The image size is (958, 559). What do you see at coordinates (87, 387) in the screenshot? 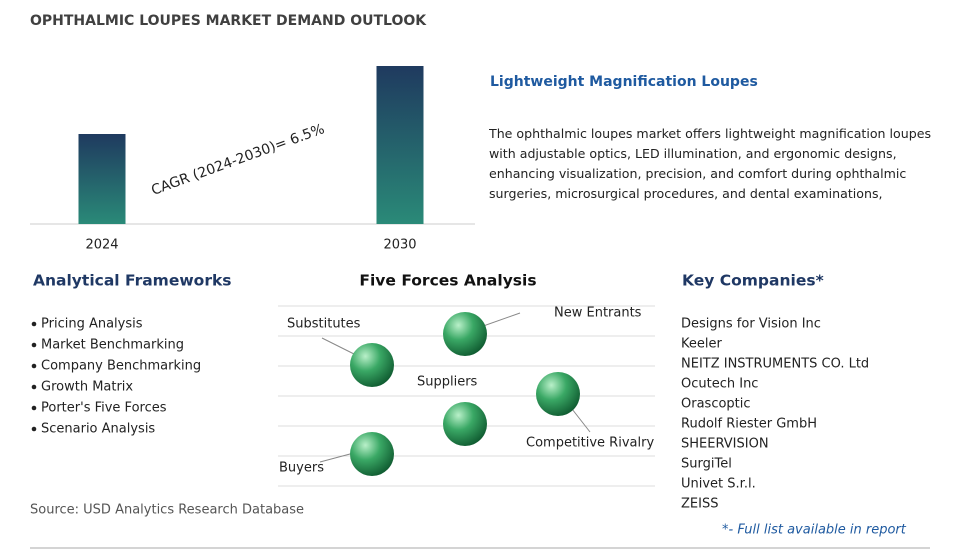
I see `framework-item: Growth Matrix` at bounding box center [87, 387].